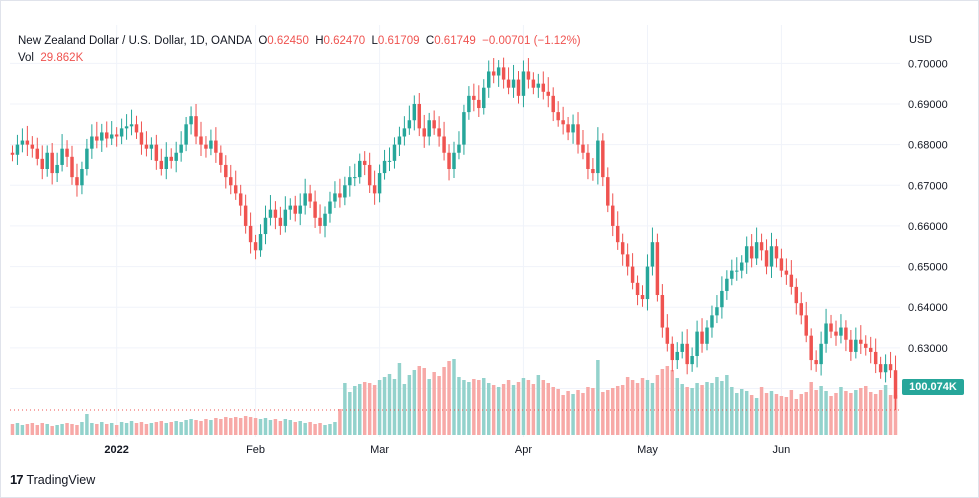  I want to click on close-label: C, so click(430, 41).